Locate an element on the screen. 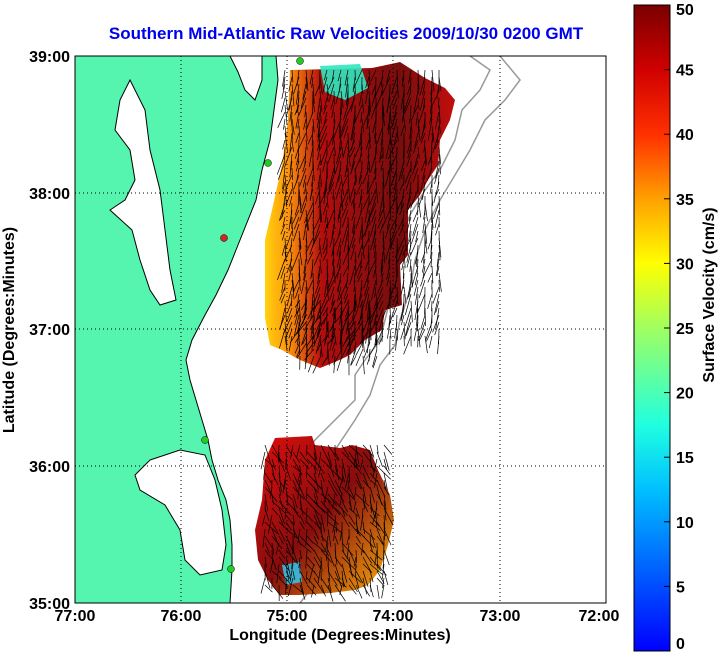  radar-station-marker is located at coordinates (300, 61).